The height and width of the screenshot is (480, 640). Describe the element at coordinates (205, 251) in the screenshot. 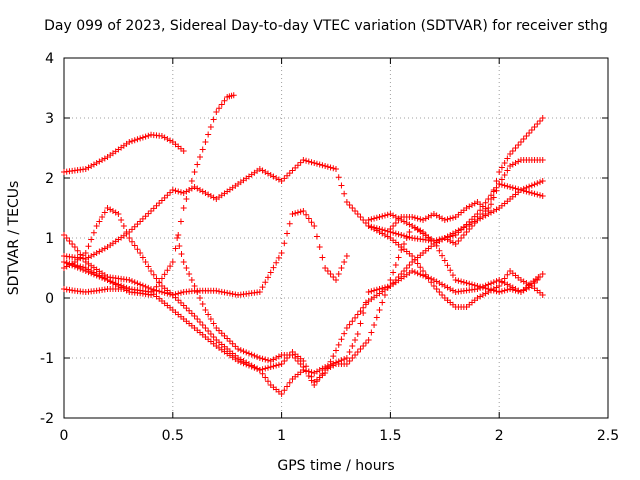

I see `series-c` at that location.